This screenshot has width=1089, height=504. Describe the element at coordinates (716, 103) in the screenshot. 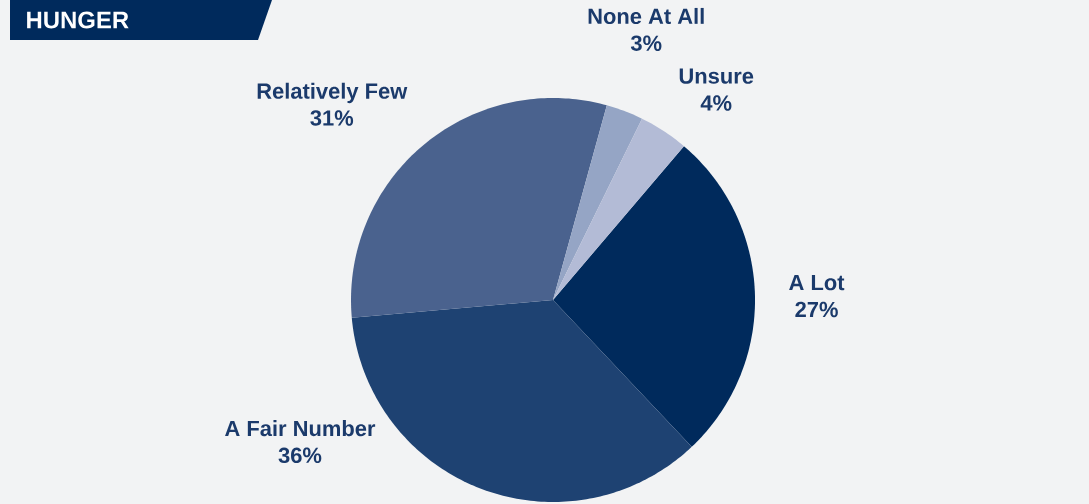

I see `data-label: 4%` at that location.